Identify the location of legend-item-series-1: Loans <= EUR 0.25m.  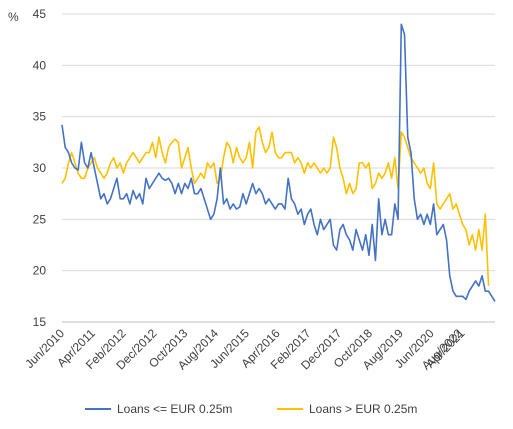
(158, 409).